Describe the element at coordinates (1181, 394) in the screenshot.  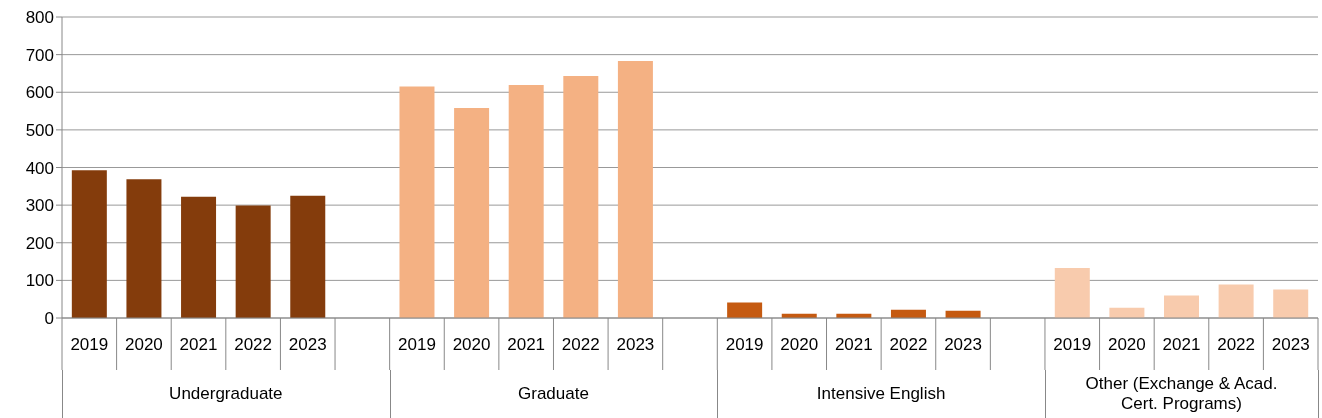
I see `text: Other (Exchange & Acad. Cert. Programs)` at that location.